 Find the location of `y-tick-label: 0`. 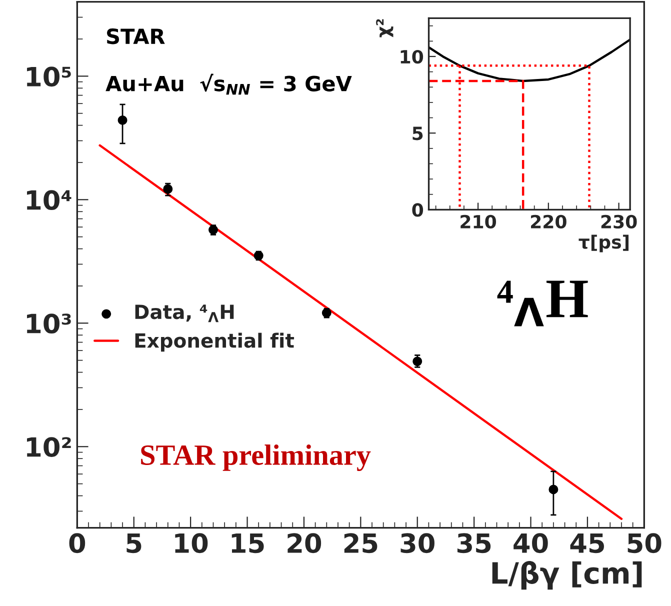

y-tick-label: 0 is located at coordinates (418, 210).